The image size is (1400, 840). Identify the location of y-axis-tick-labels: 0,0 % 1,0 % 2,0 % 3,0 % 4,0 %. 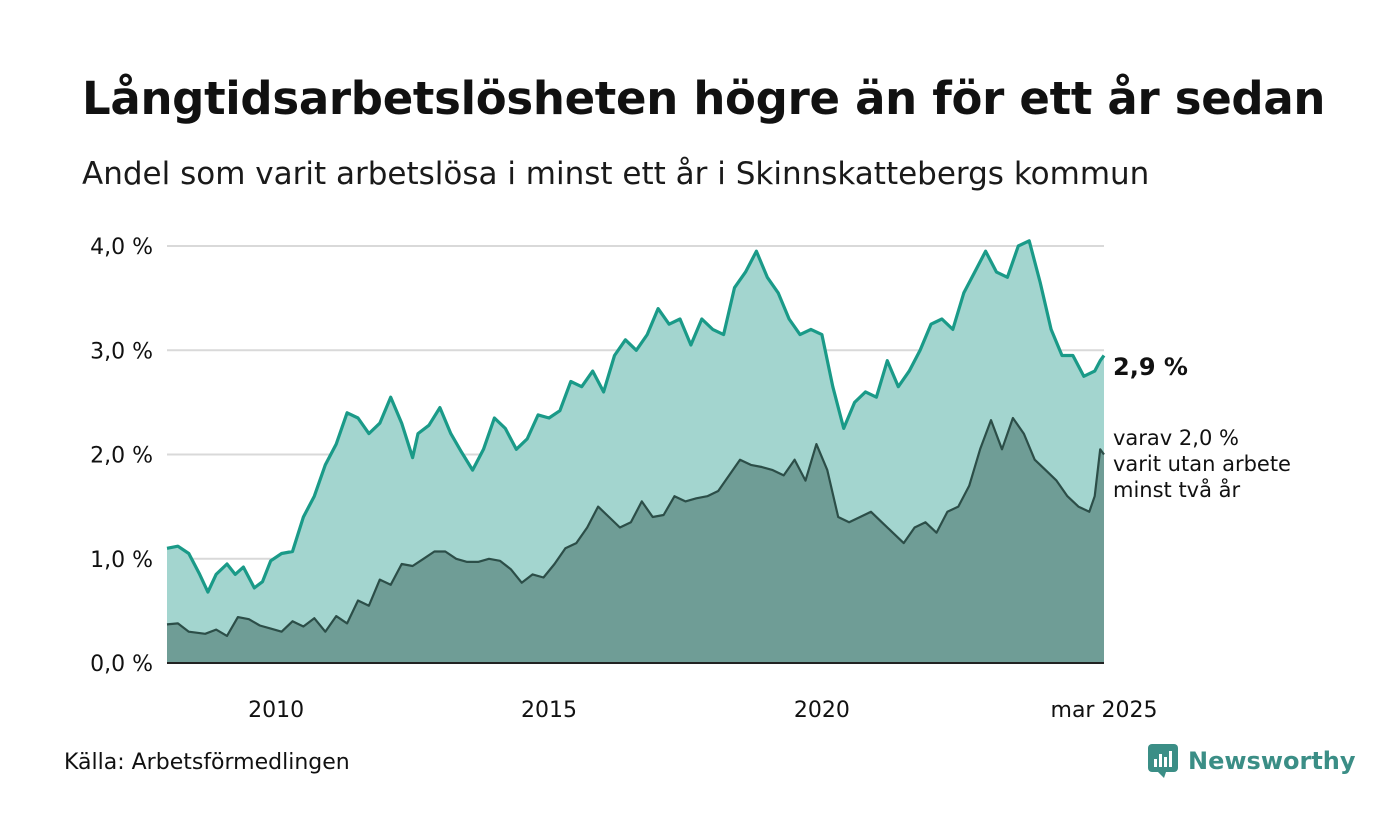
(121, 456).